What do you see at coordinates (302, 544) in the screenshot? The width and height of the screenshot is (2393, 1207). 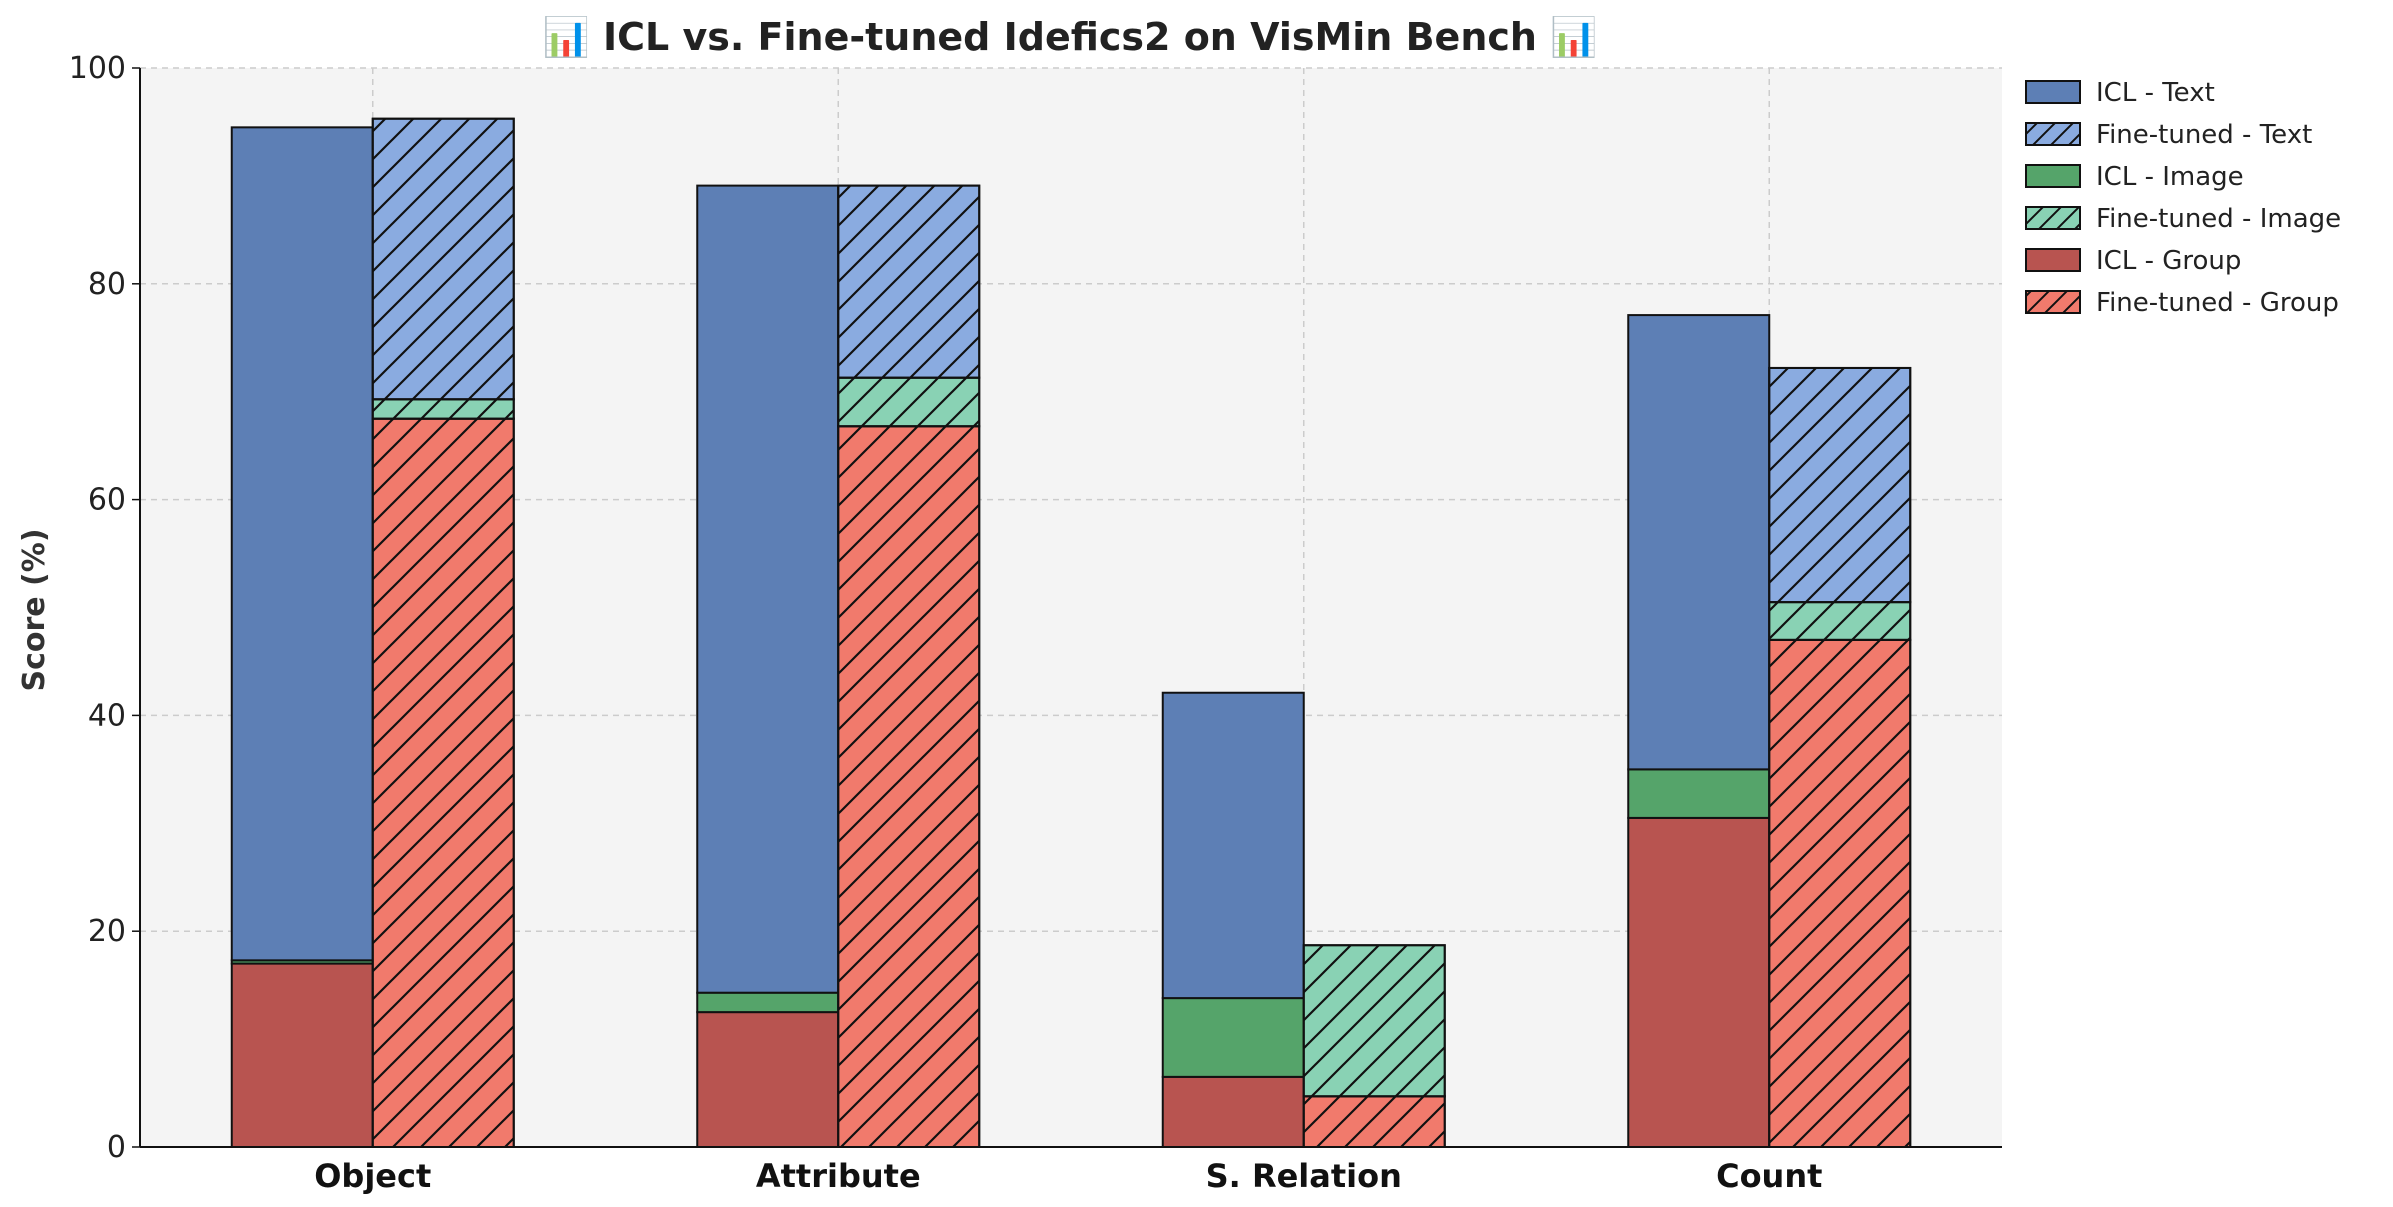 I see `bar-icl-text-object` at bounding box center [302, 544].